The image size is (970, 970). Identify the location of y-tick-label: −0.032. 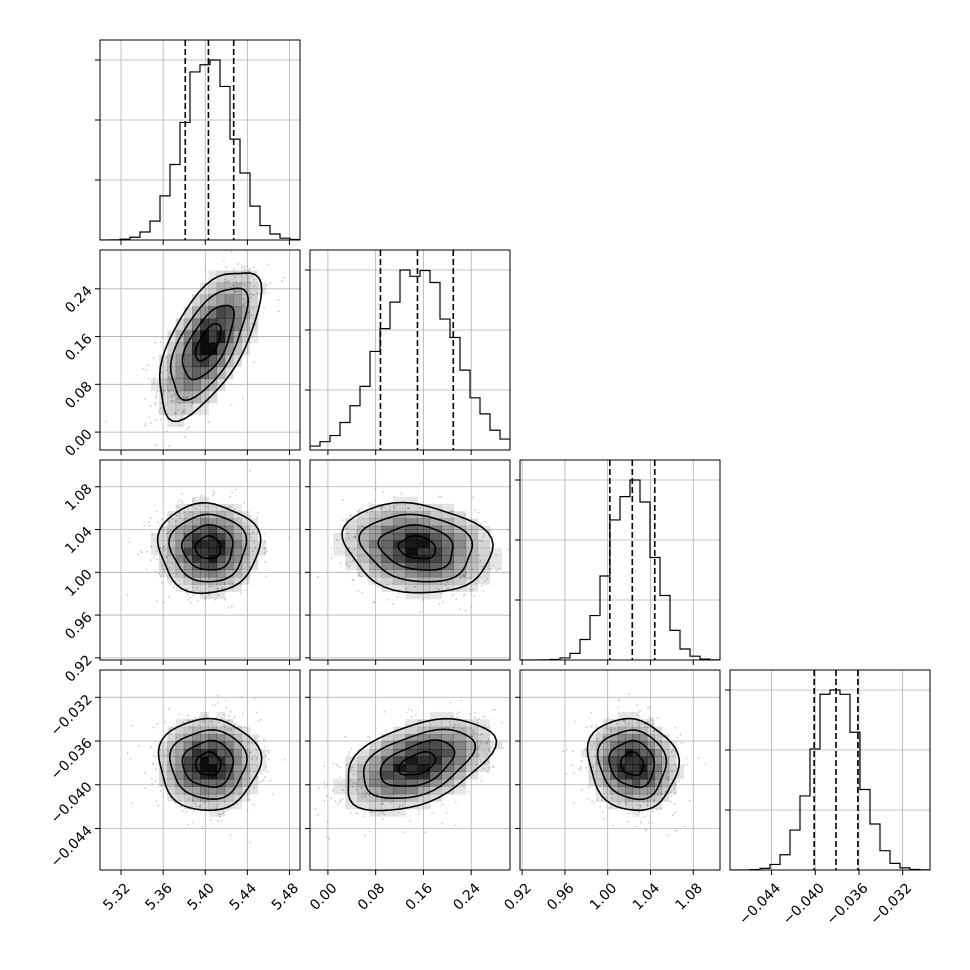
(72, 716).